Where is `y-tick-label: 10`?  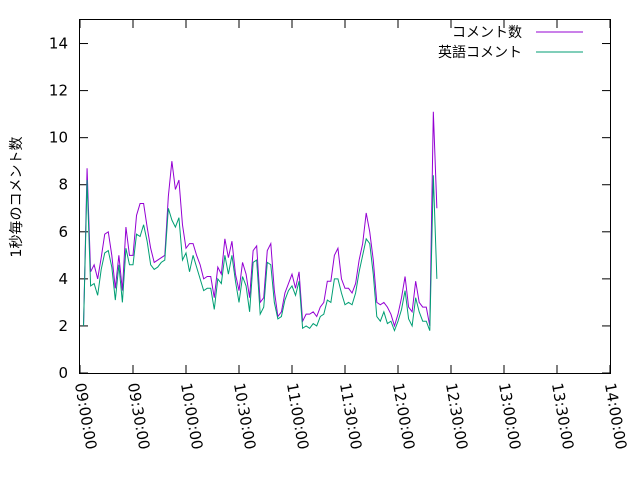
y-tick-label: 10 is located at coordinates (58, 138).